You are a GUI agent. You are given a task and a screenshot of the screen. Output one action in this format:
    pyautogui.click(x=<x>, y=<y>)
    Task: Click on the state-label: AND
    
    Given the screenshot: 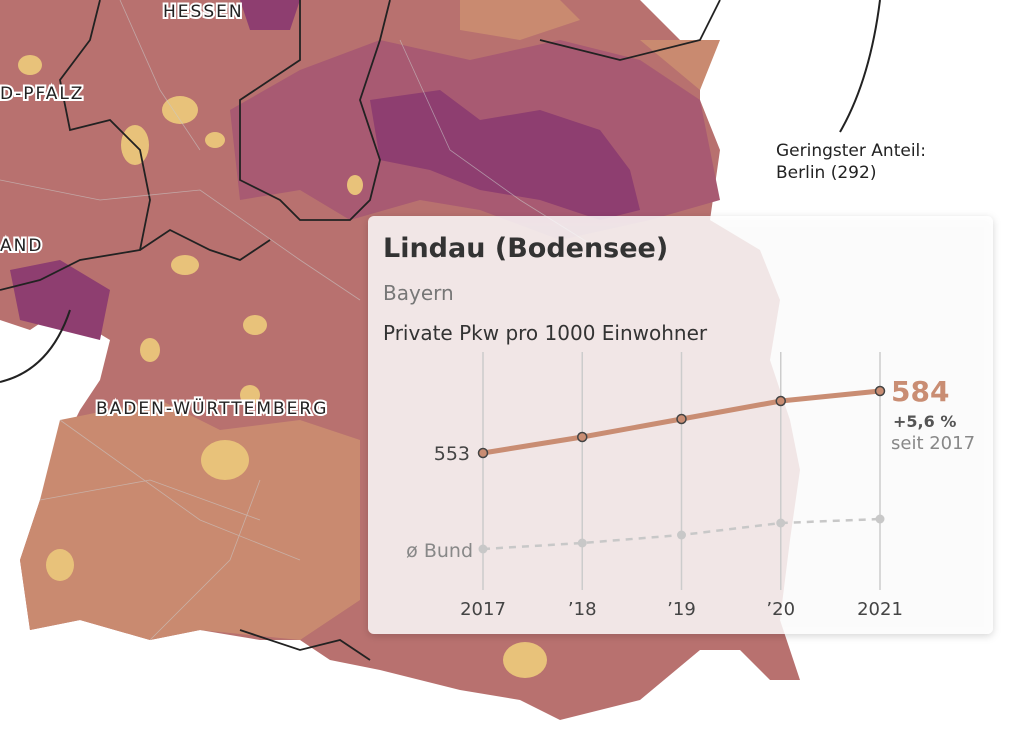 What is the action you would take?
    pyautogui.click(x=21, y=246)
    